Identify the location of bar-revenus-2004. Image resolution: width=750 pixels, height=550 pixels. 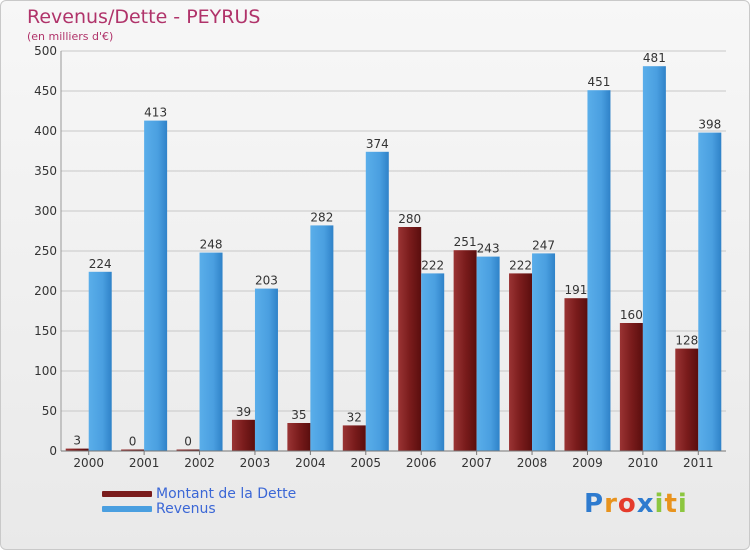
(322, 338).